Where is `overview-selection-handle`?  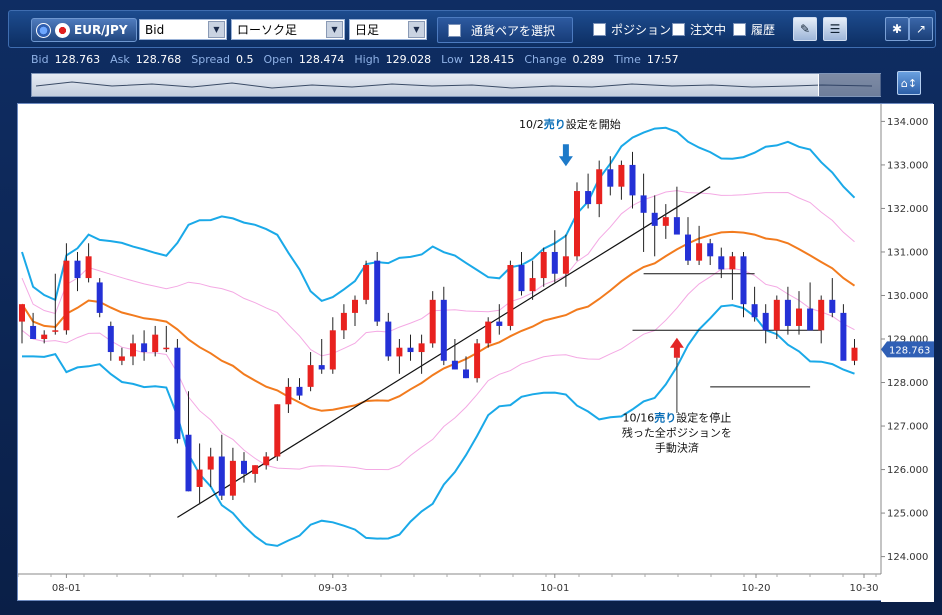
overview-selection-handle is located at coordinates (849, 85).